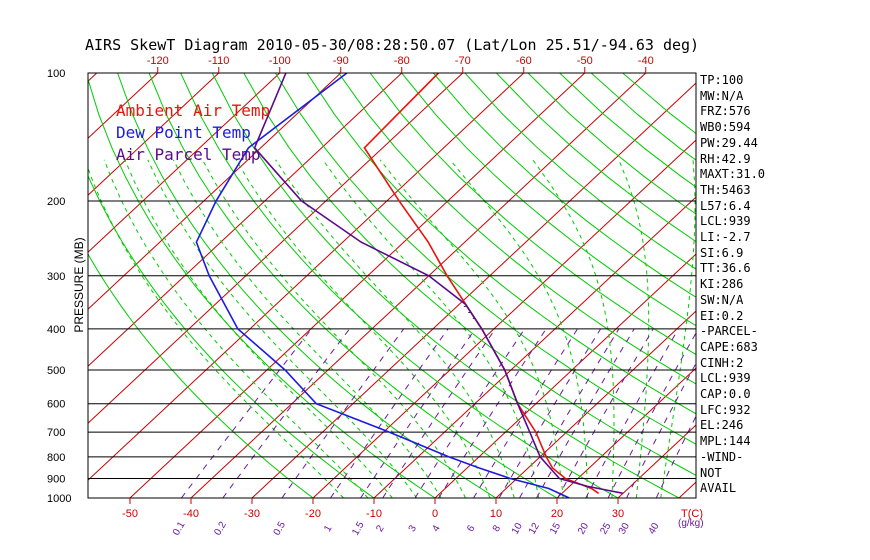 This screenshot has width=870, height=560. I want to click on mixing-ratio-label: 6, so click(471, 528).